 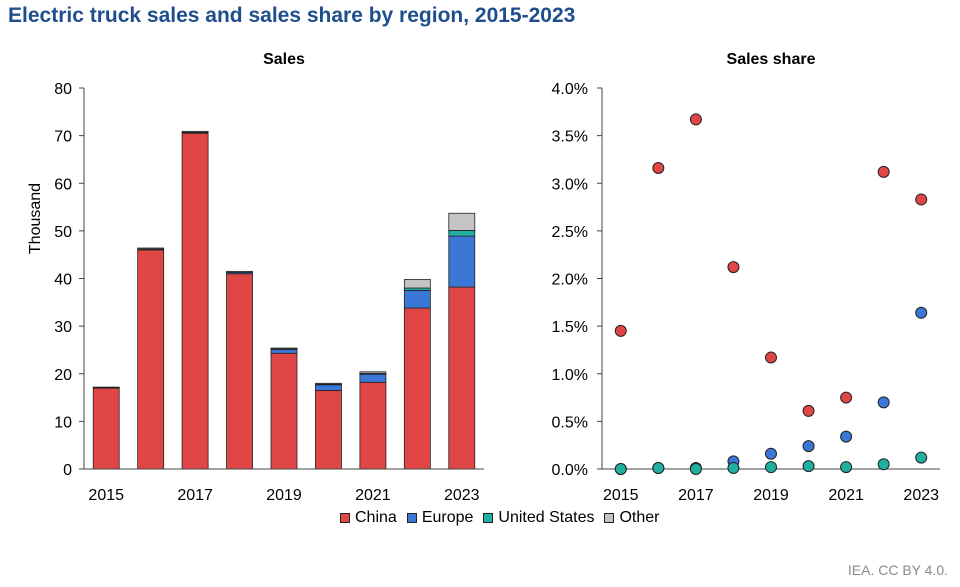 What do you see at coordinates (695, 469) in the screenshot?
I see `point-united-states-2017` at bounding box center [695, 469].